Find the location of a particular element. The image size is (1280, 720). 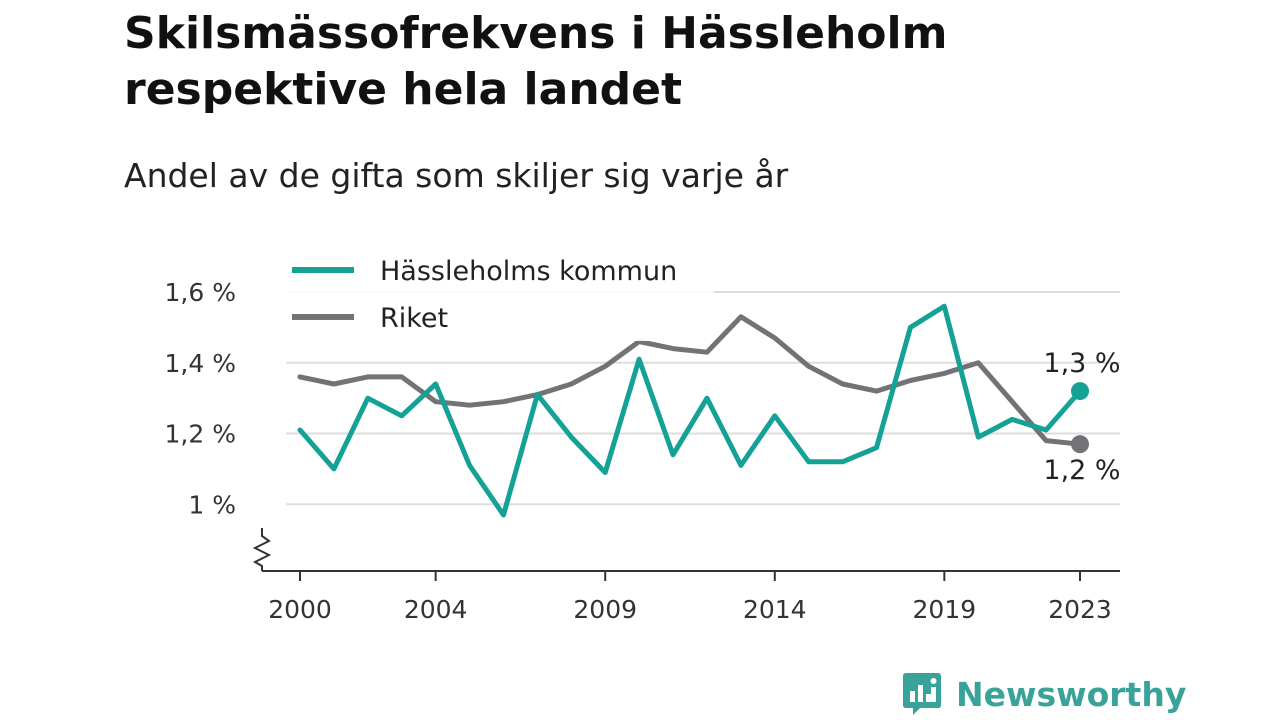

y-axis-break-icon is located at coordinates (262, 549).